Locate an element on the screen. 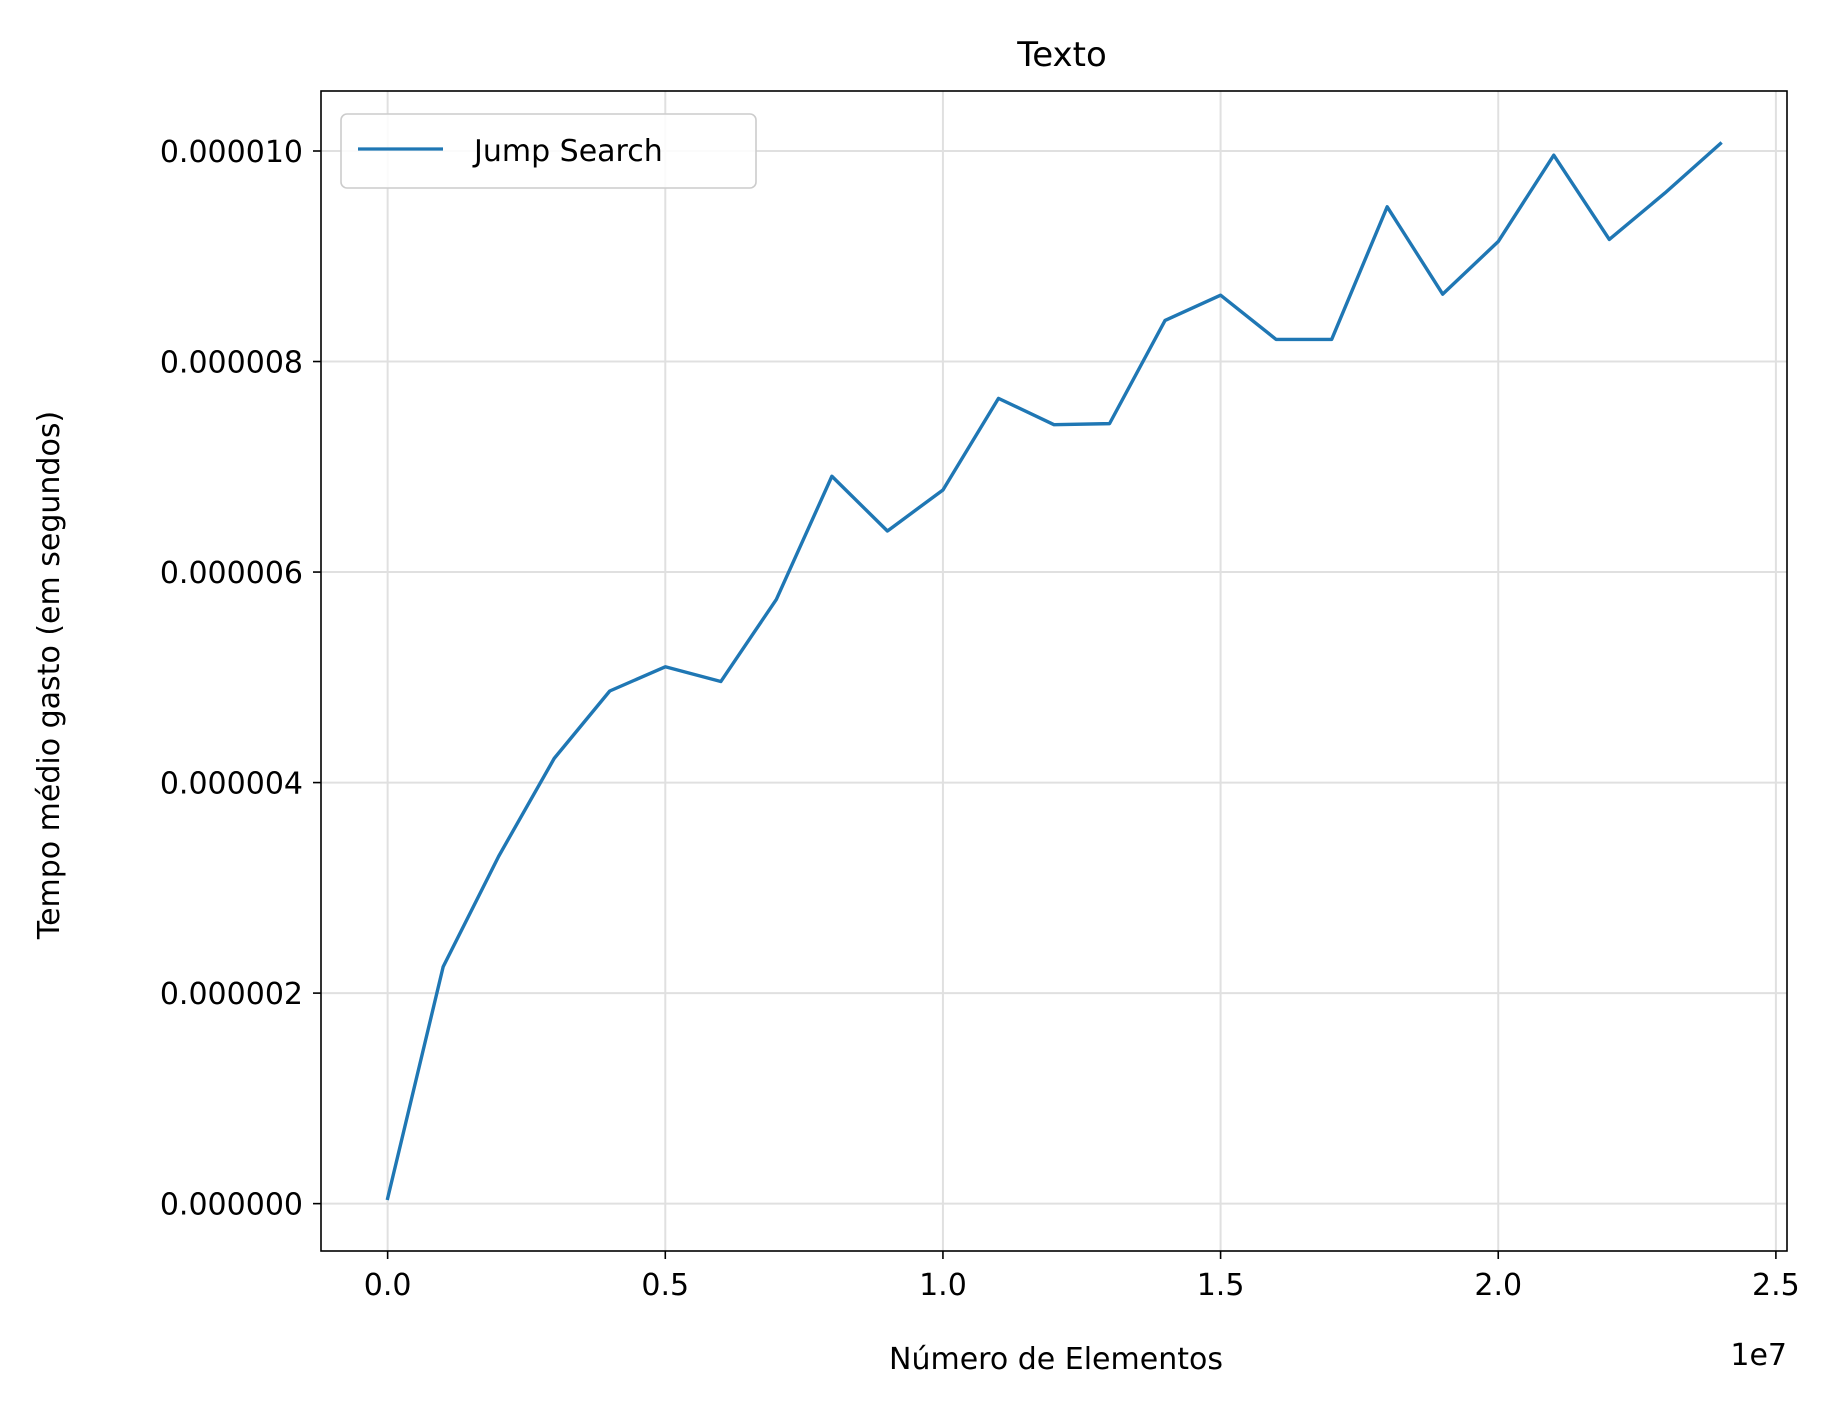 Image resolution: width=1829 pixels, height=1408 pixels. legend-label-jump-search: Jump Search is located at coordinates (567, 151).